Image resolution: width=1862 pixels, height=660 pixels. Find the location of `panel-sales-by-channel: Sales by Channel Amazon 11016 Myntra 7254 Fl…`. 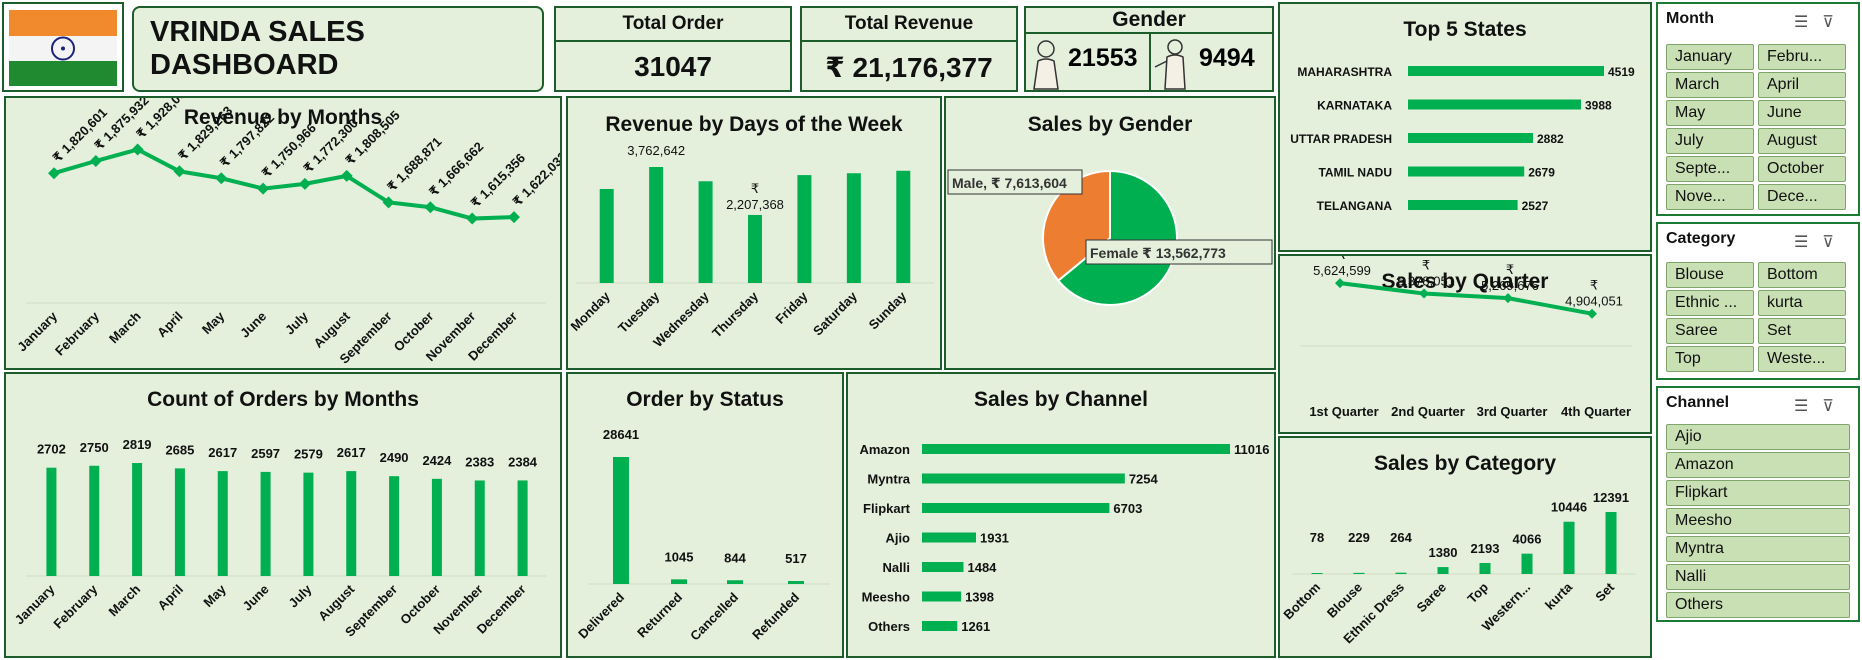

panel-sales-by-channel: Sales by Channel Amazon 11016 Myntra 7254 Fl… is located at coordinates (1061, 515).